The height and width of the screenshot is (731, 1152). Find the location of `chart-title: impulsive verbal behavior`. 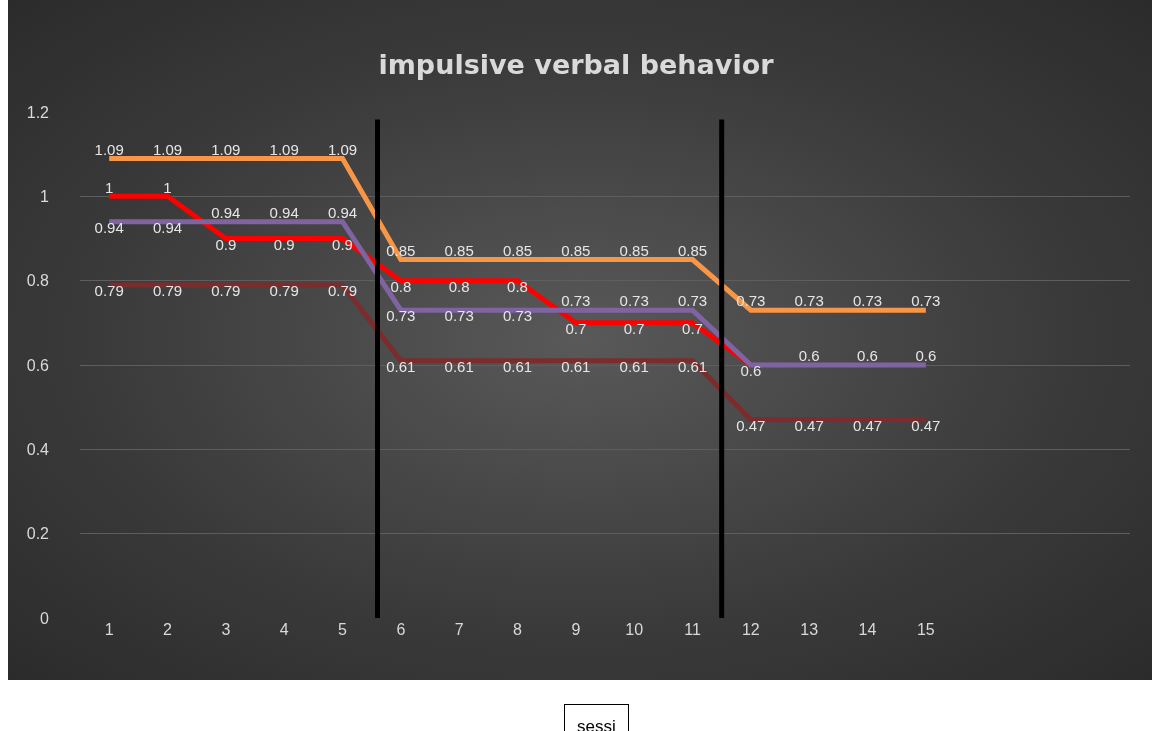

chart-title: impulsive verbal behavior is located at coordinates (576, 64).